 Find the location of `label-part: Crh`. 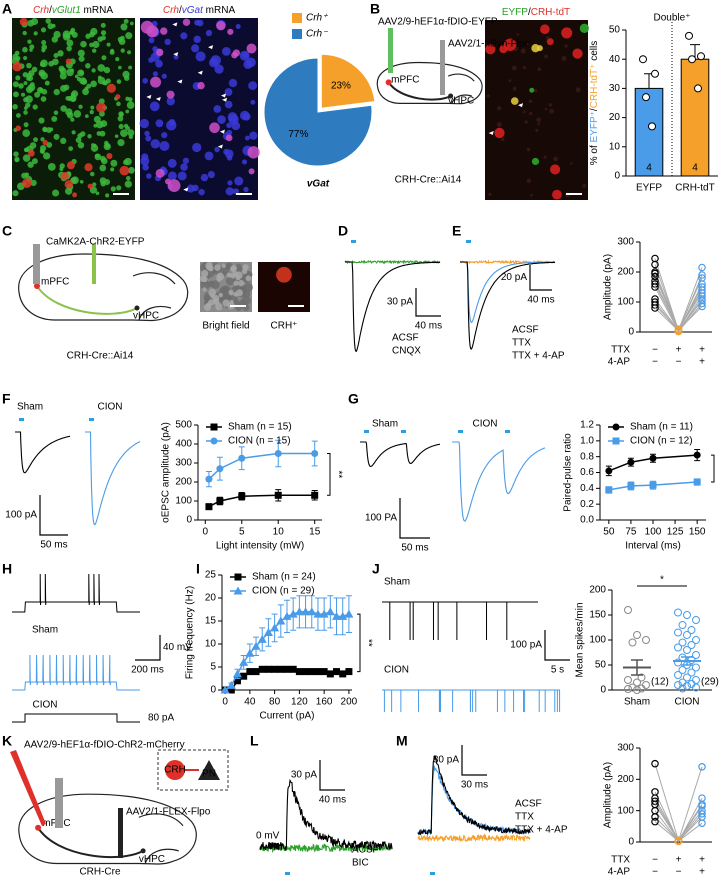

label-part: Crh is located at coordinates (41, 10).